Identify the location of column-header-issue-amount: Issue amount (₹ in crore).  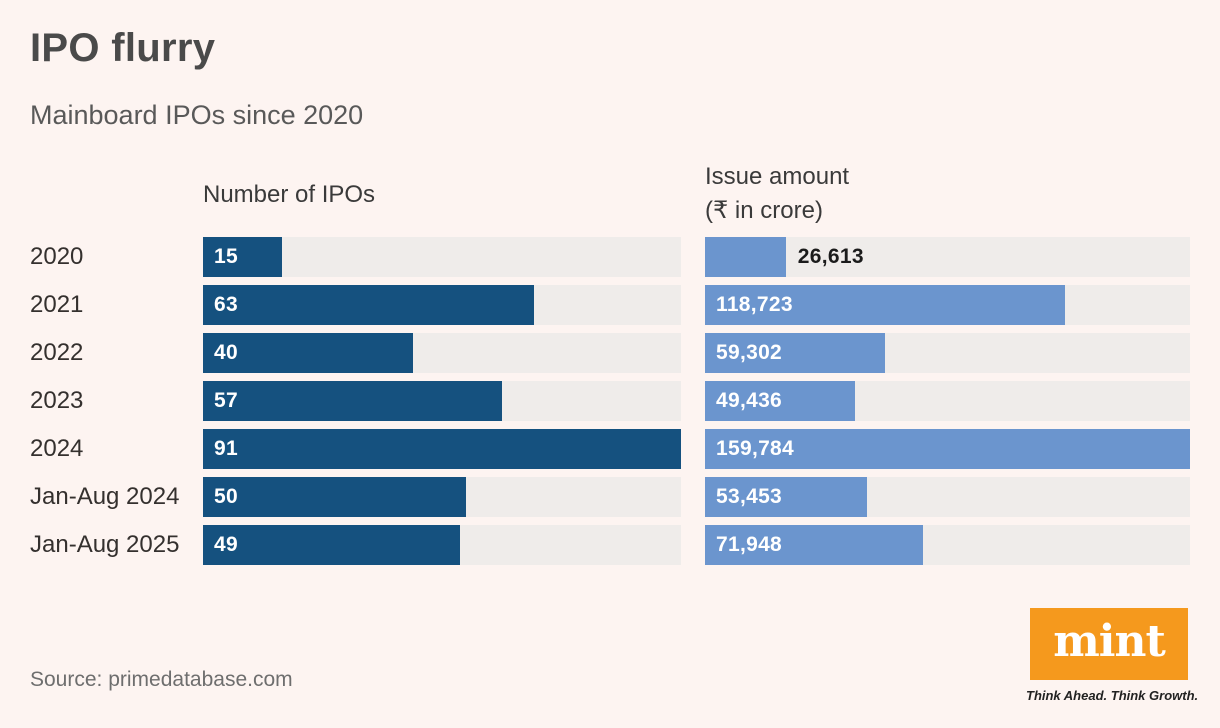
(777, 193).